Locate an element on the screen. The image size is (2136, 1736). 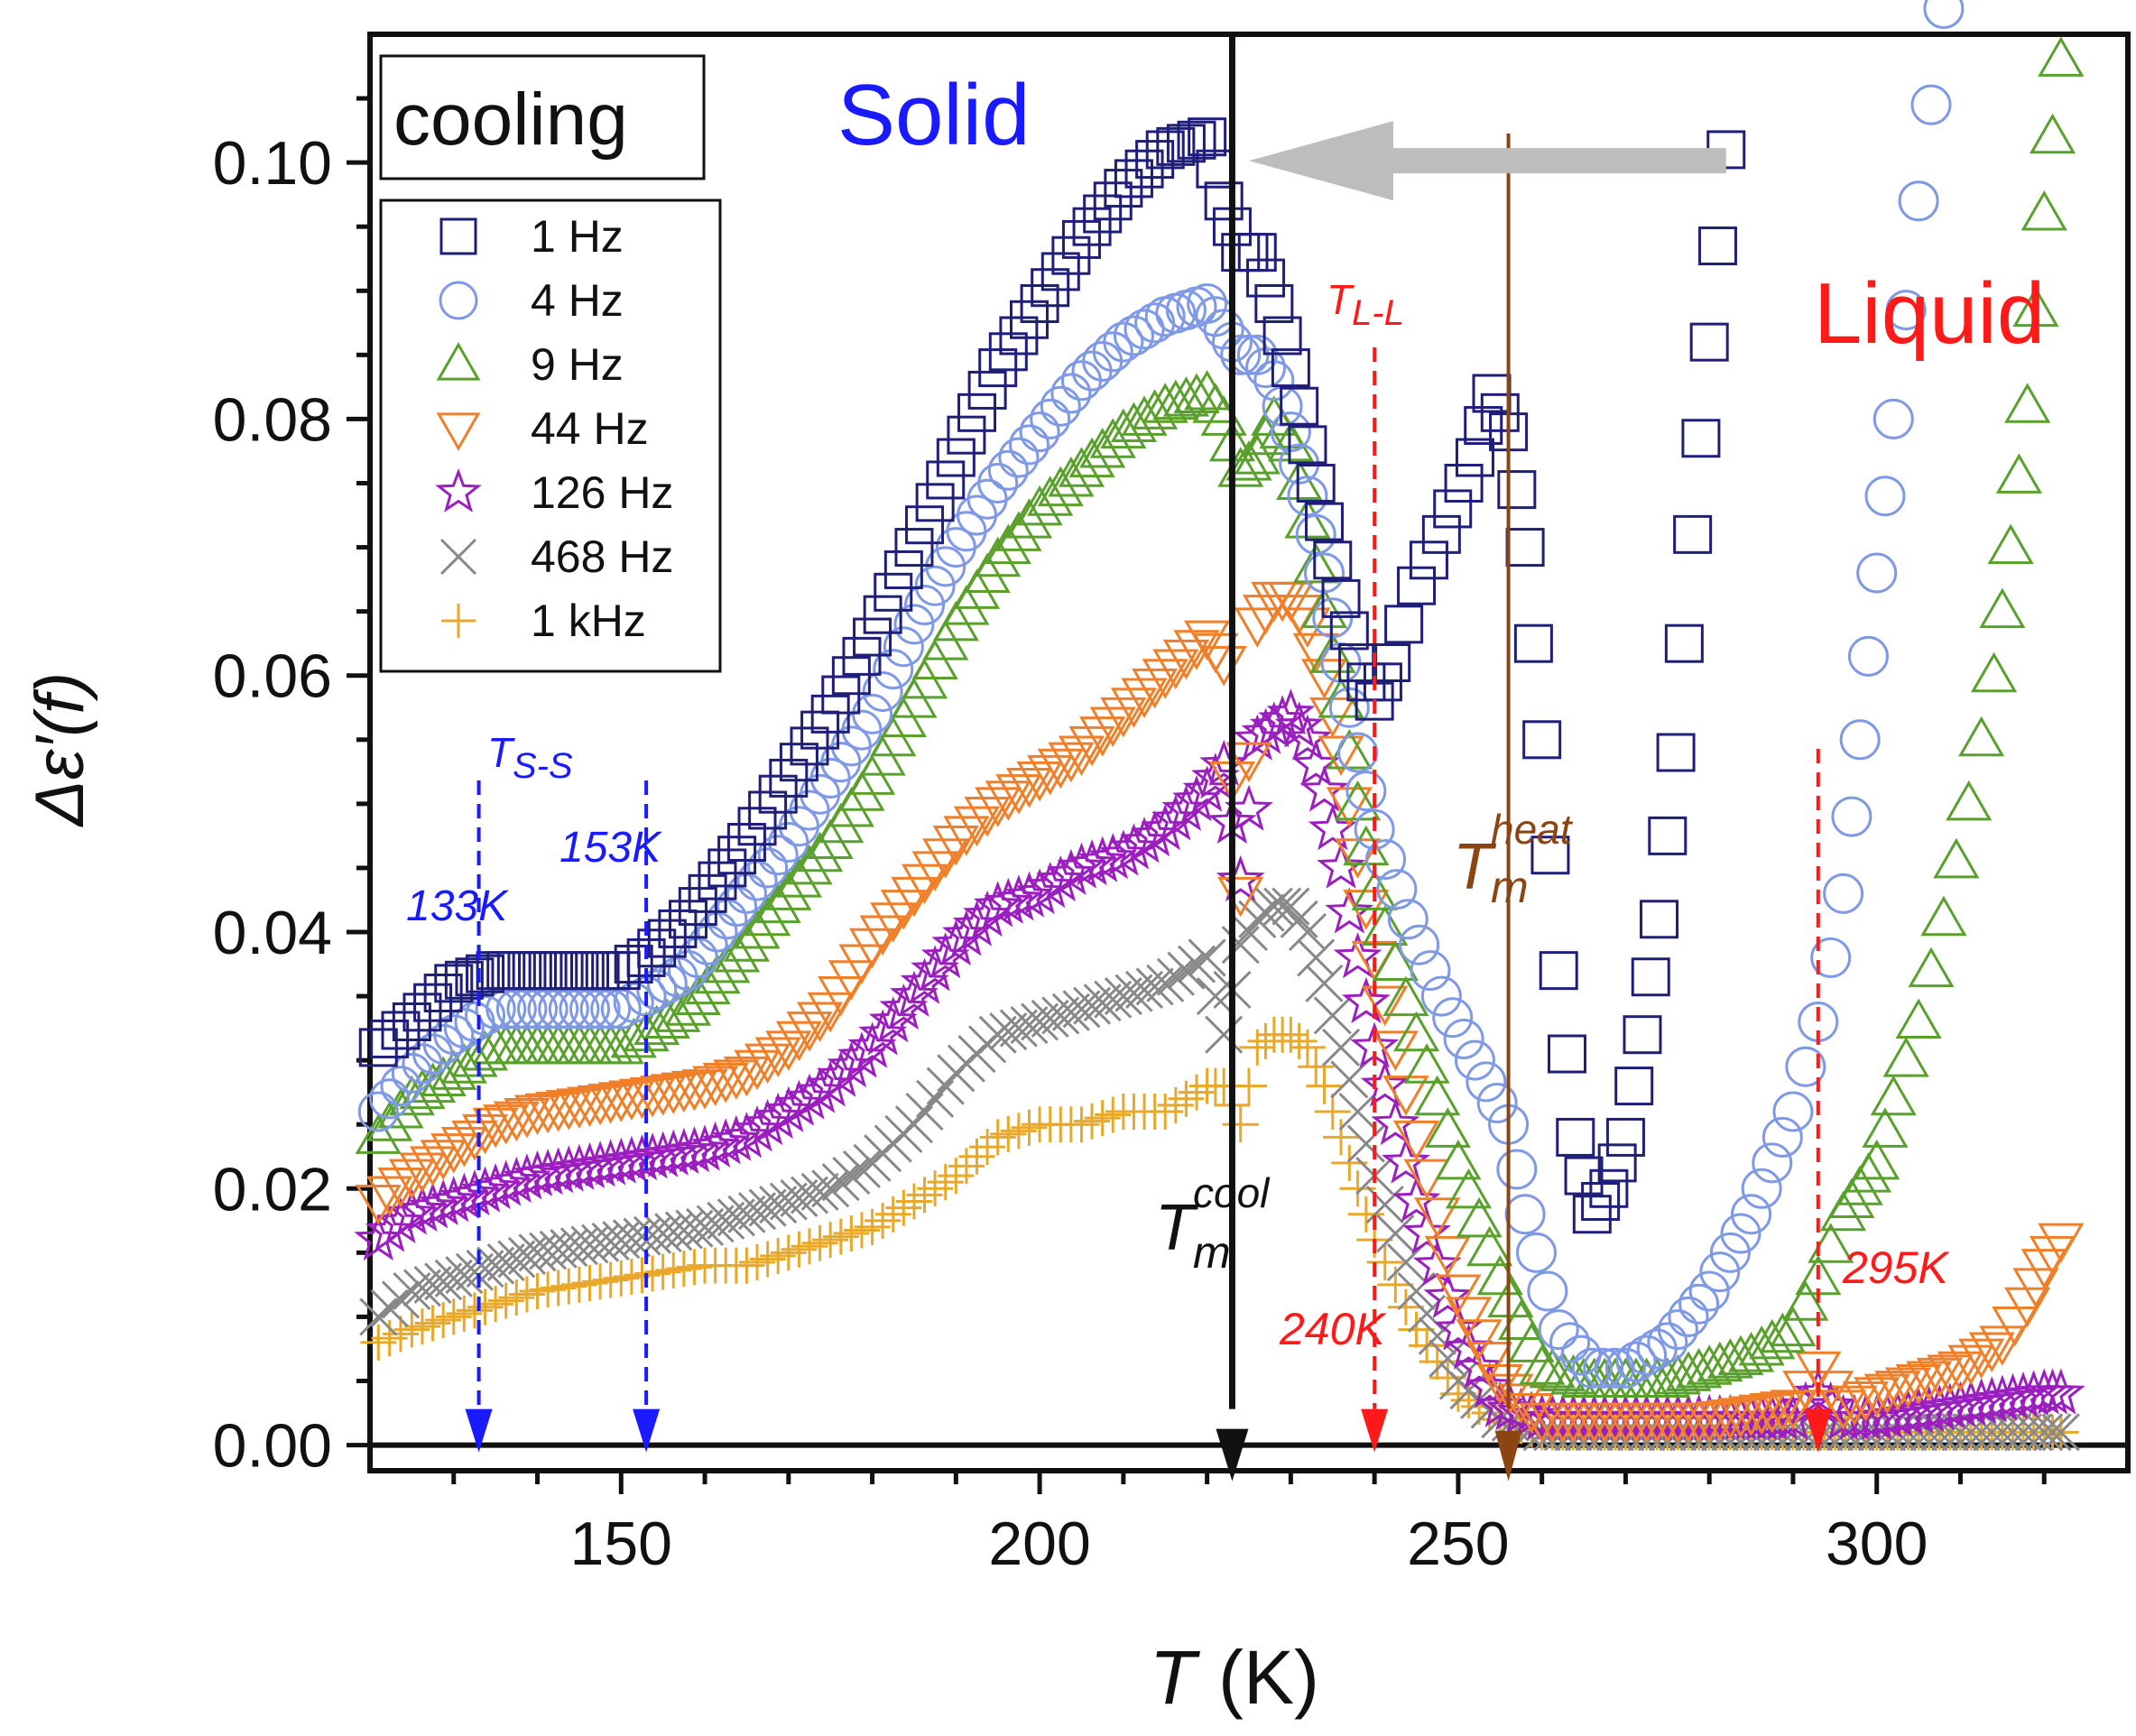
tss-label-153: 153K is located at coordinates (610, 848).